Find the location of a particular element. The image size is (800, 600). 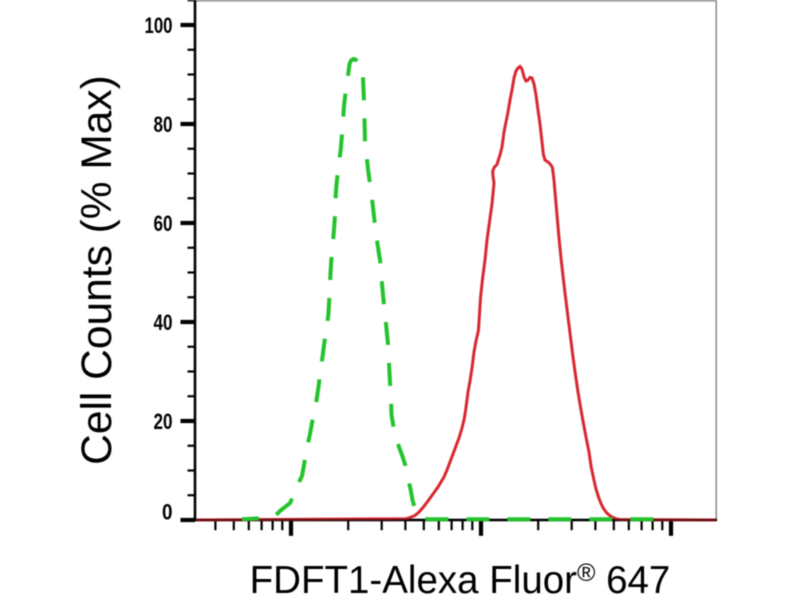

svg-text: 40 is located at coordinates (163, 322).